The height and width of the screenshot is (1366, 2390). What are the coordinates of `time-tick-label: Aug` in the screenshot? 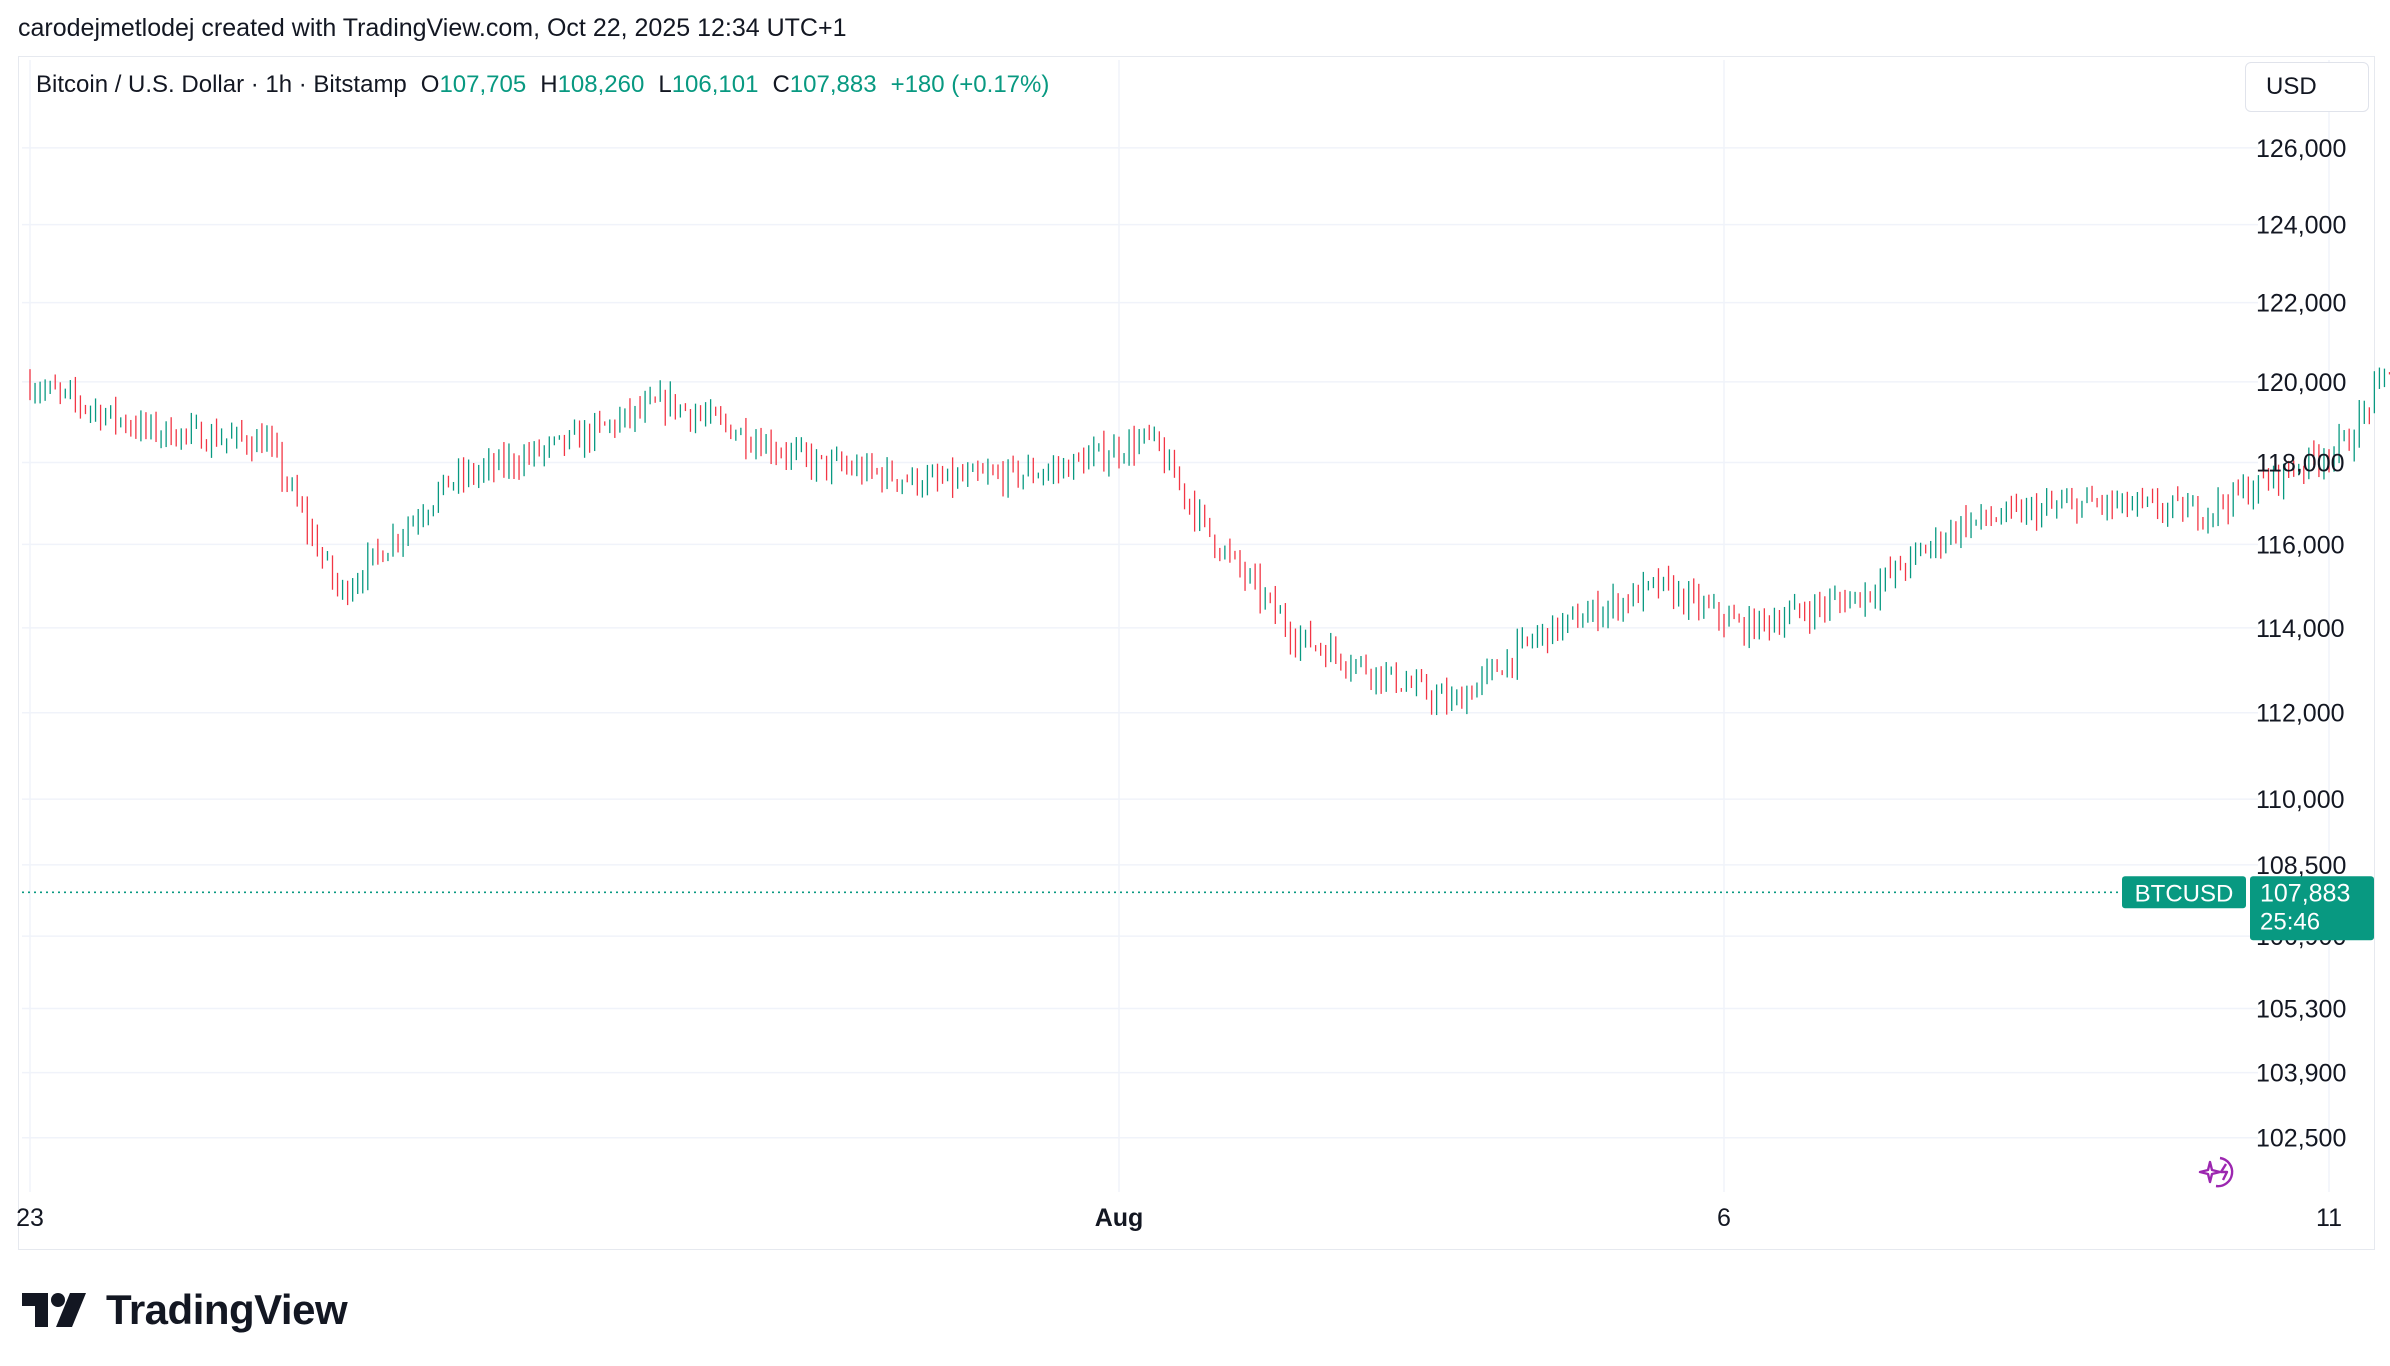 It's located at (1119, 1218).